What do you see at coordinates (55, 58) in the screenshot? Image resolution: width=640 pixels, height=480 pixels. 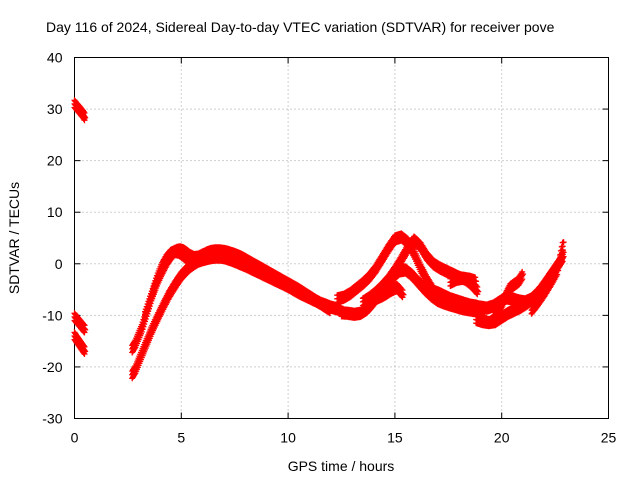 I see `y-tick-label: 40` at bounding box center [55, 58].